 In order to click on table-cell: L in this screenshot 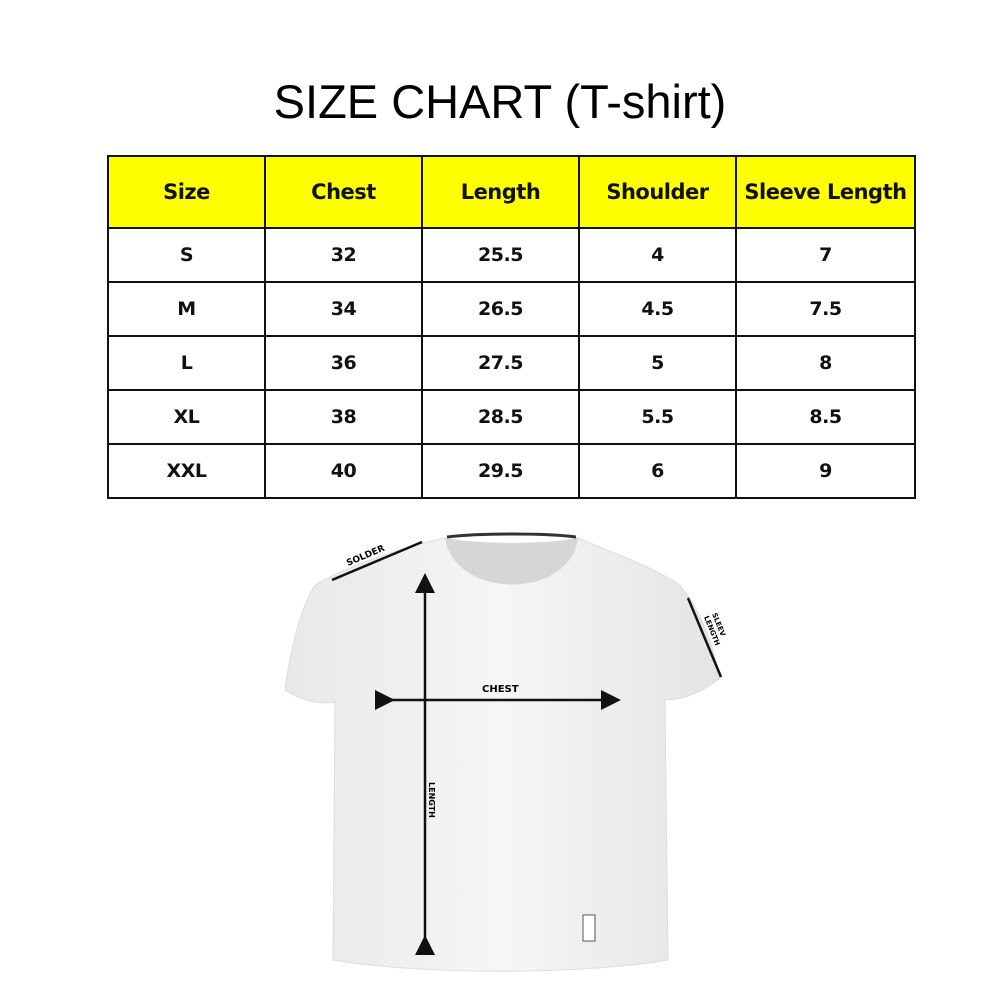, I will do `click(186, 363)`.